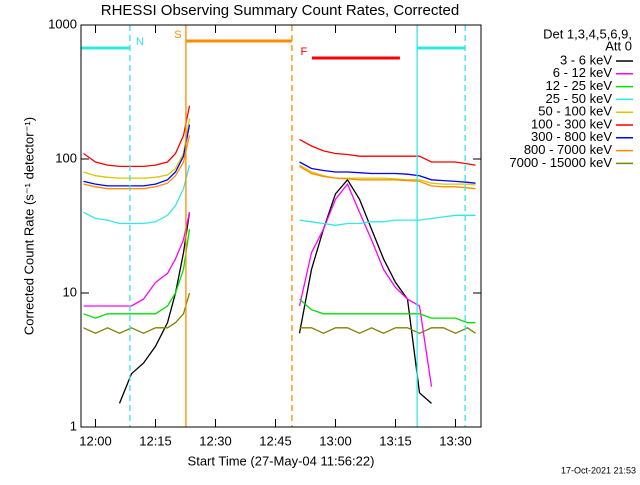 The image size is (640, 485). What do you see at coordinates (70, 291) in the screenshot?
I see `y-tick-label: 10` at bounding box center [70, 291].